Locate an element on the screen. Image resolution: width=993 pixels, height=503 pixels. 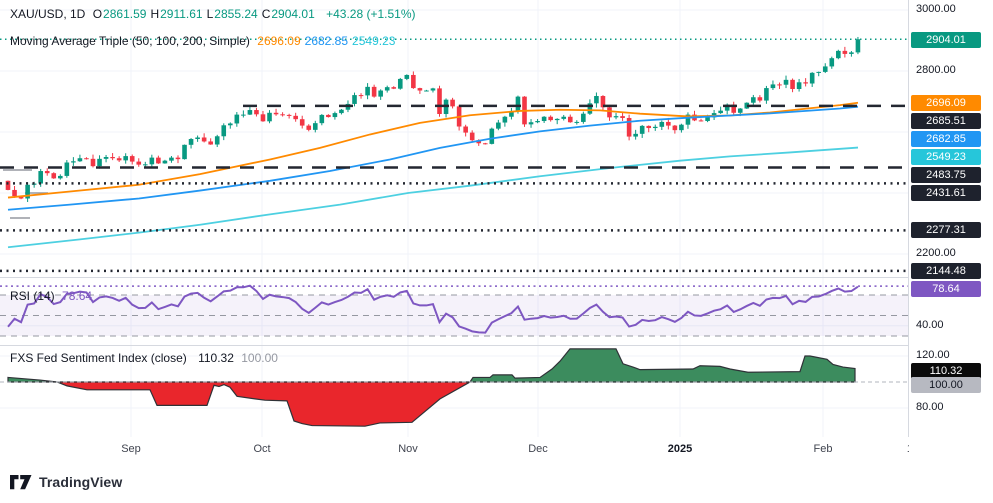
sentiment-indicator-title: FXS Fed Sentiment Index (close) is located at coordinates (98, 358).